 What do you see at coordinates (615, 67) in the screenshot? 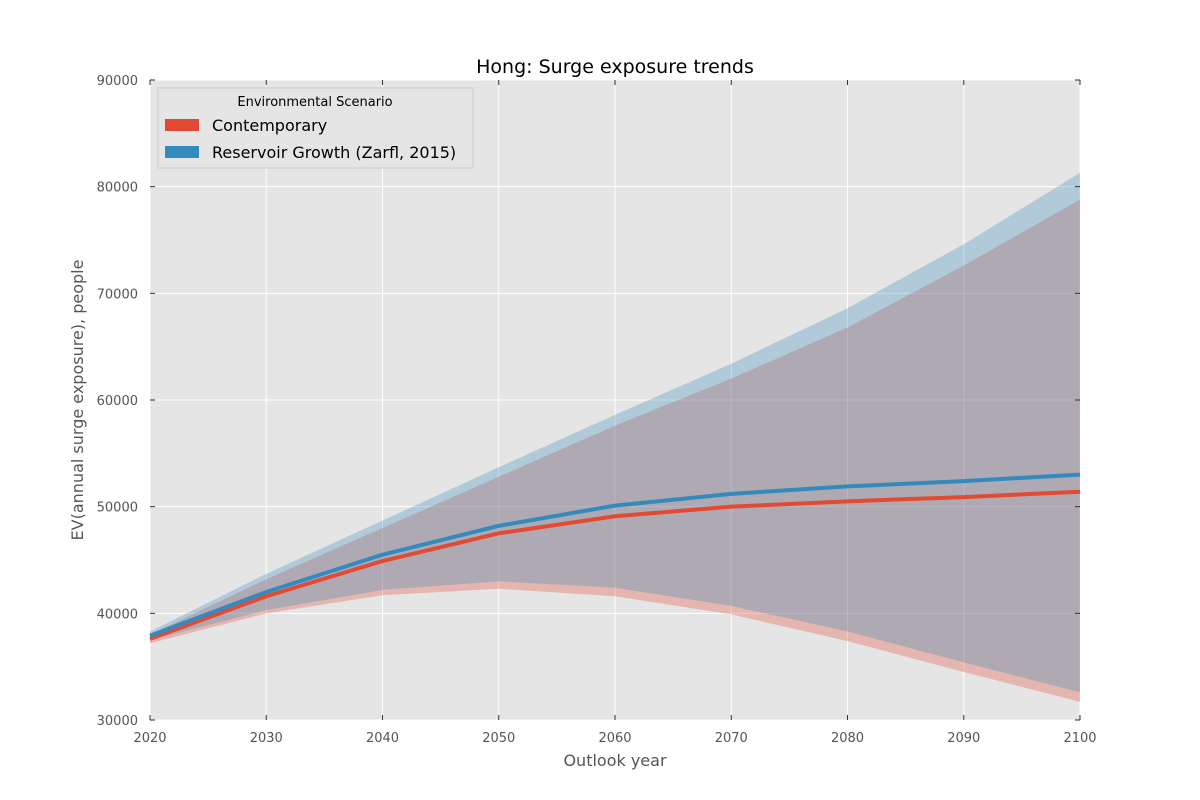
I see `chart-title: Hong: Surge exposure trends` at bounding box center [615, 67].